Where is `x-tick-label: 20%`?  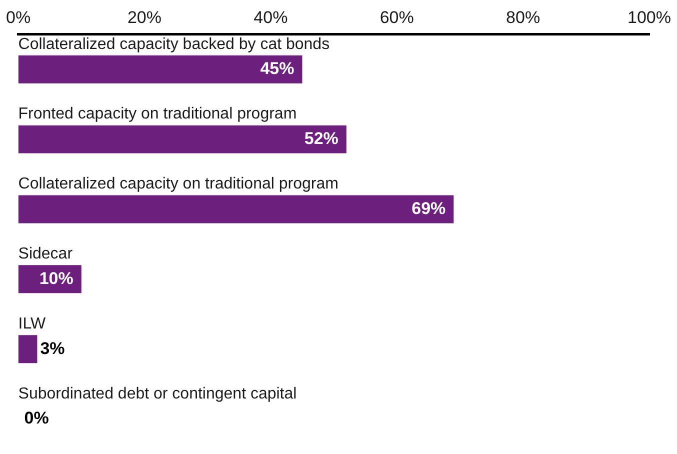 x-tick-label: 20% is located at coordinates (144, 17).